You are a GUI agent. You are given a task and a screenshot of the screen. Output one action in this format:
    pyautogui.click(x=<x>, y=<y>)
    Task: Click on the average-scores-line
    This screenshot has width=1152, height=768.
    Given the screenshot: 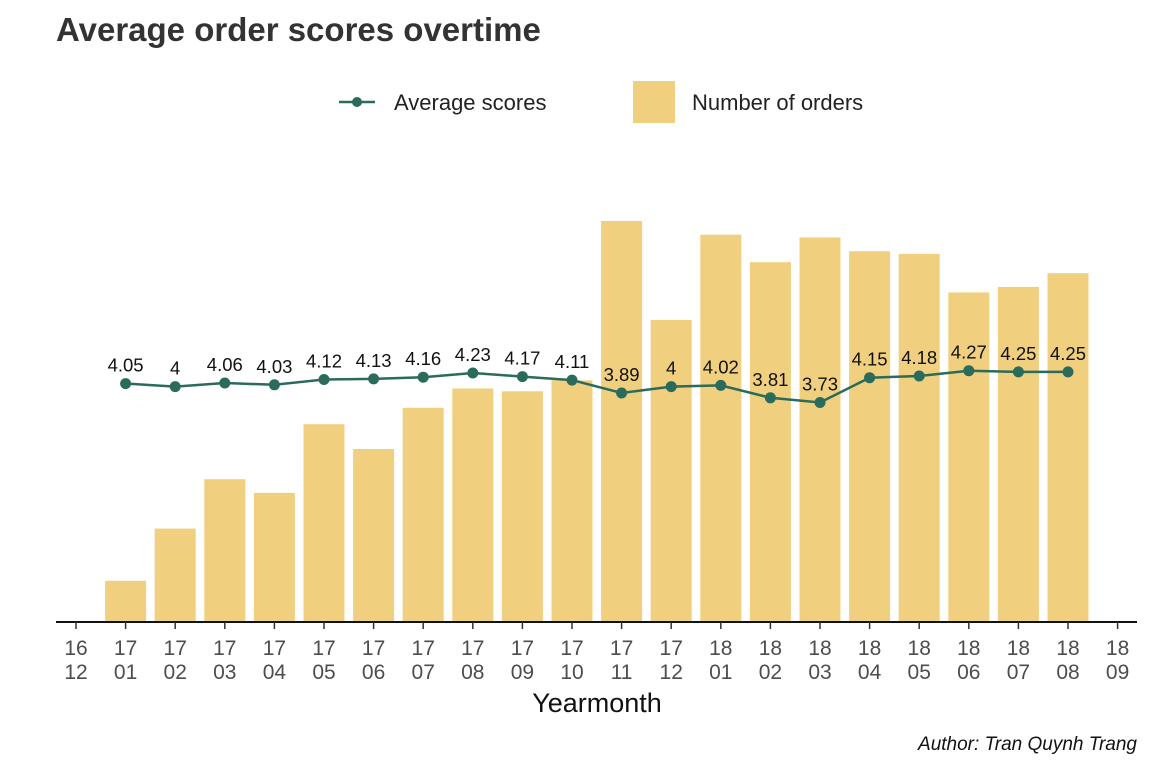 What is the action you would take?
    pyautogui.click(x=596, y=386)
    